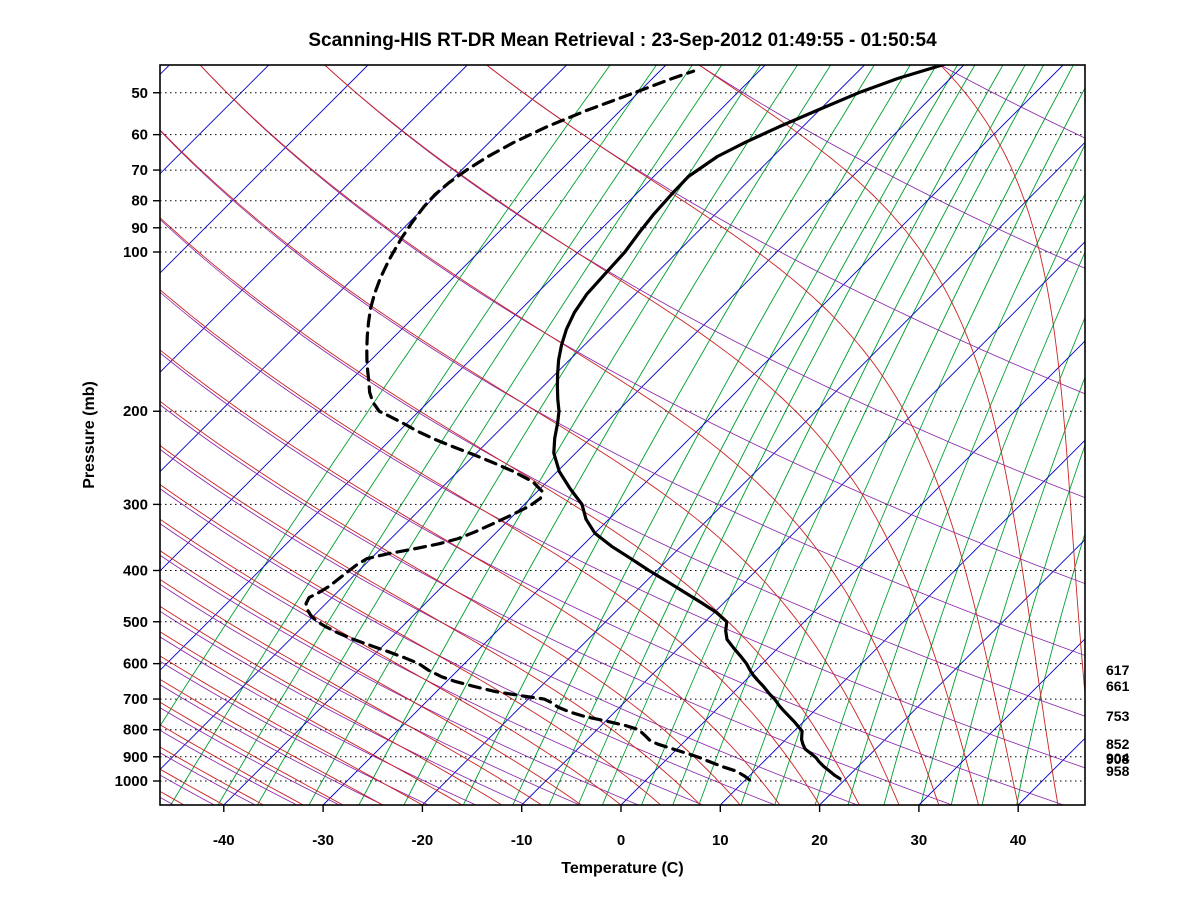 The height and width of the screenshot is (900, 1200). I want to click on x-tick-label: 30, so click(919, 840).